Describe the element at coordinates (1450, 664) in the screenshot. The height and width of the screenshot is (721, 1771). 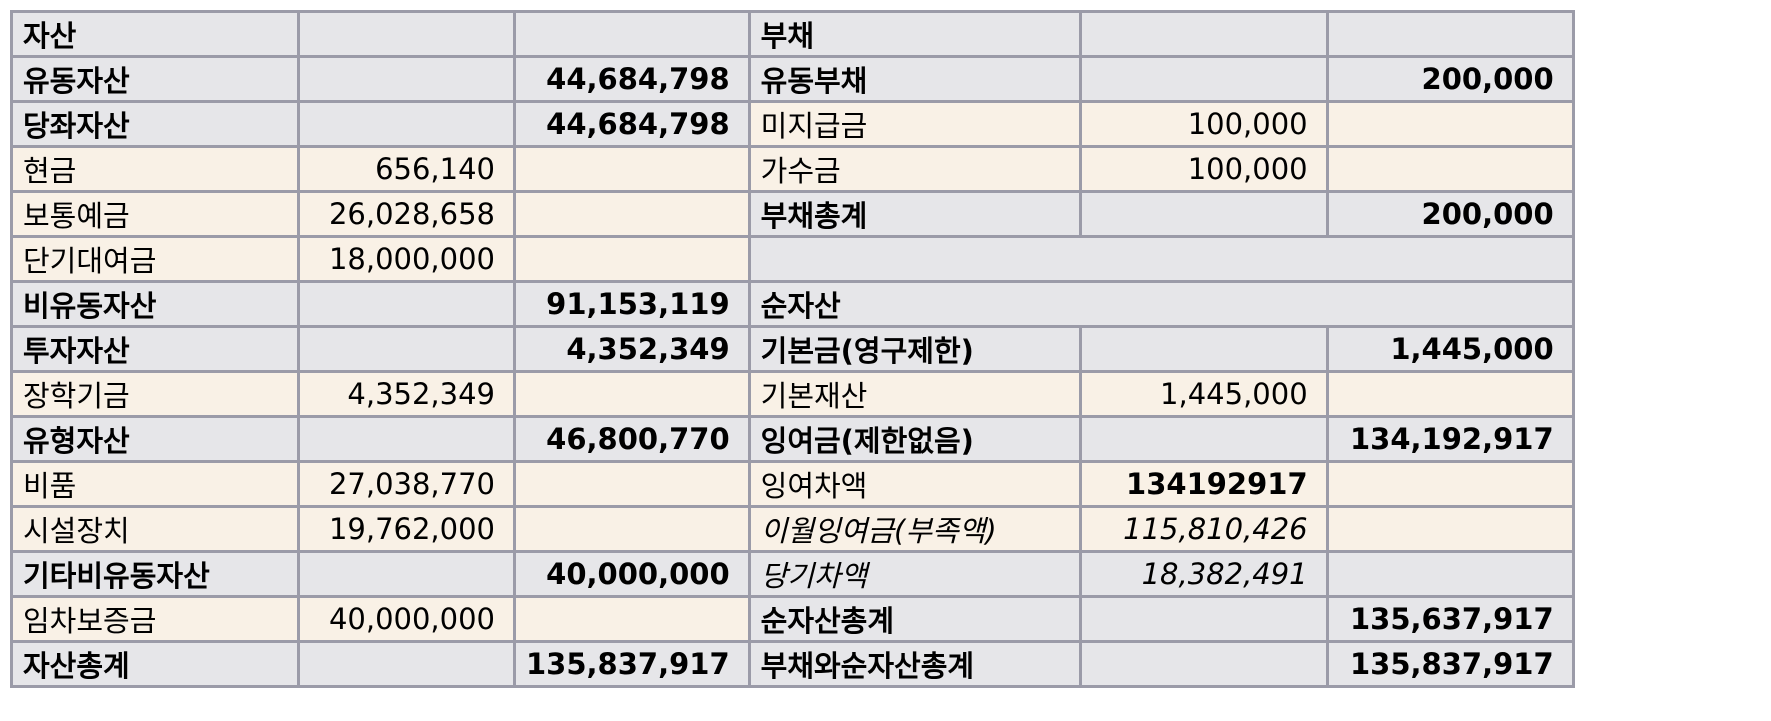
I see `liability-net-asset-total-amount: 135,837,917` at that location.